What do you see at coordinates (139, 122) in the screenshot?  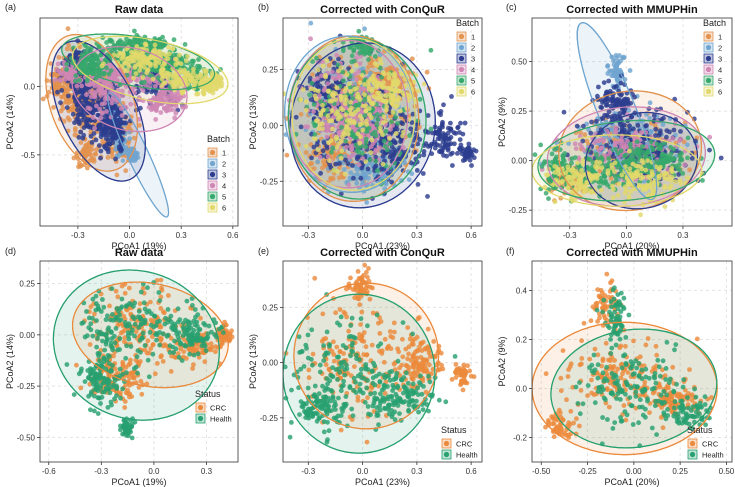 I see `axes-frame` at bounding box center [139, 122].